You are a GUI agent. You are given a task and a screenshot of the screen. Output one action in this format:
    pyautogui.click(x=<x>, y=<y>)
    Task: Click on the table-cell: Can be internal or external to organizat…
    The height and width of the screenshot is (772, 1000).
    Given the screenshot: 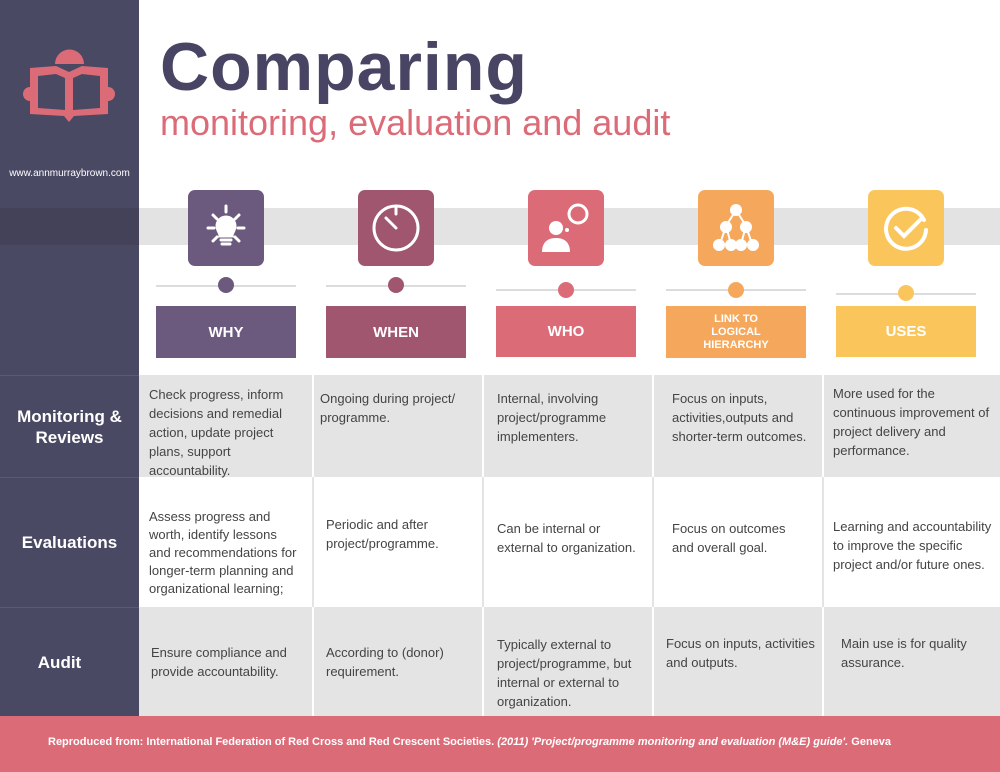 What is the action you would take?
    pyautogui.click(x=566, y=538)
    